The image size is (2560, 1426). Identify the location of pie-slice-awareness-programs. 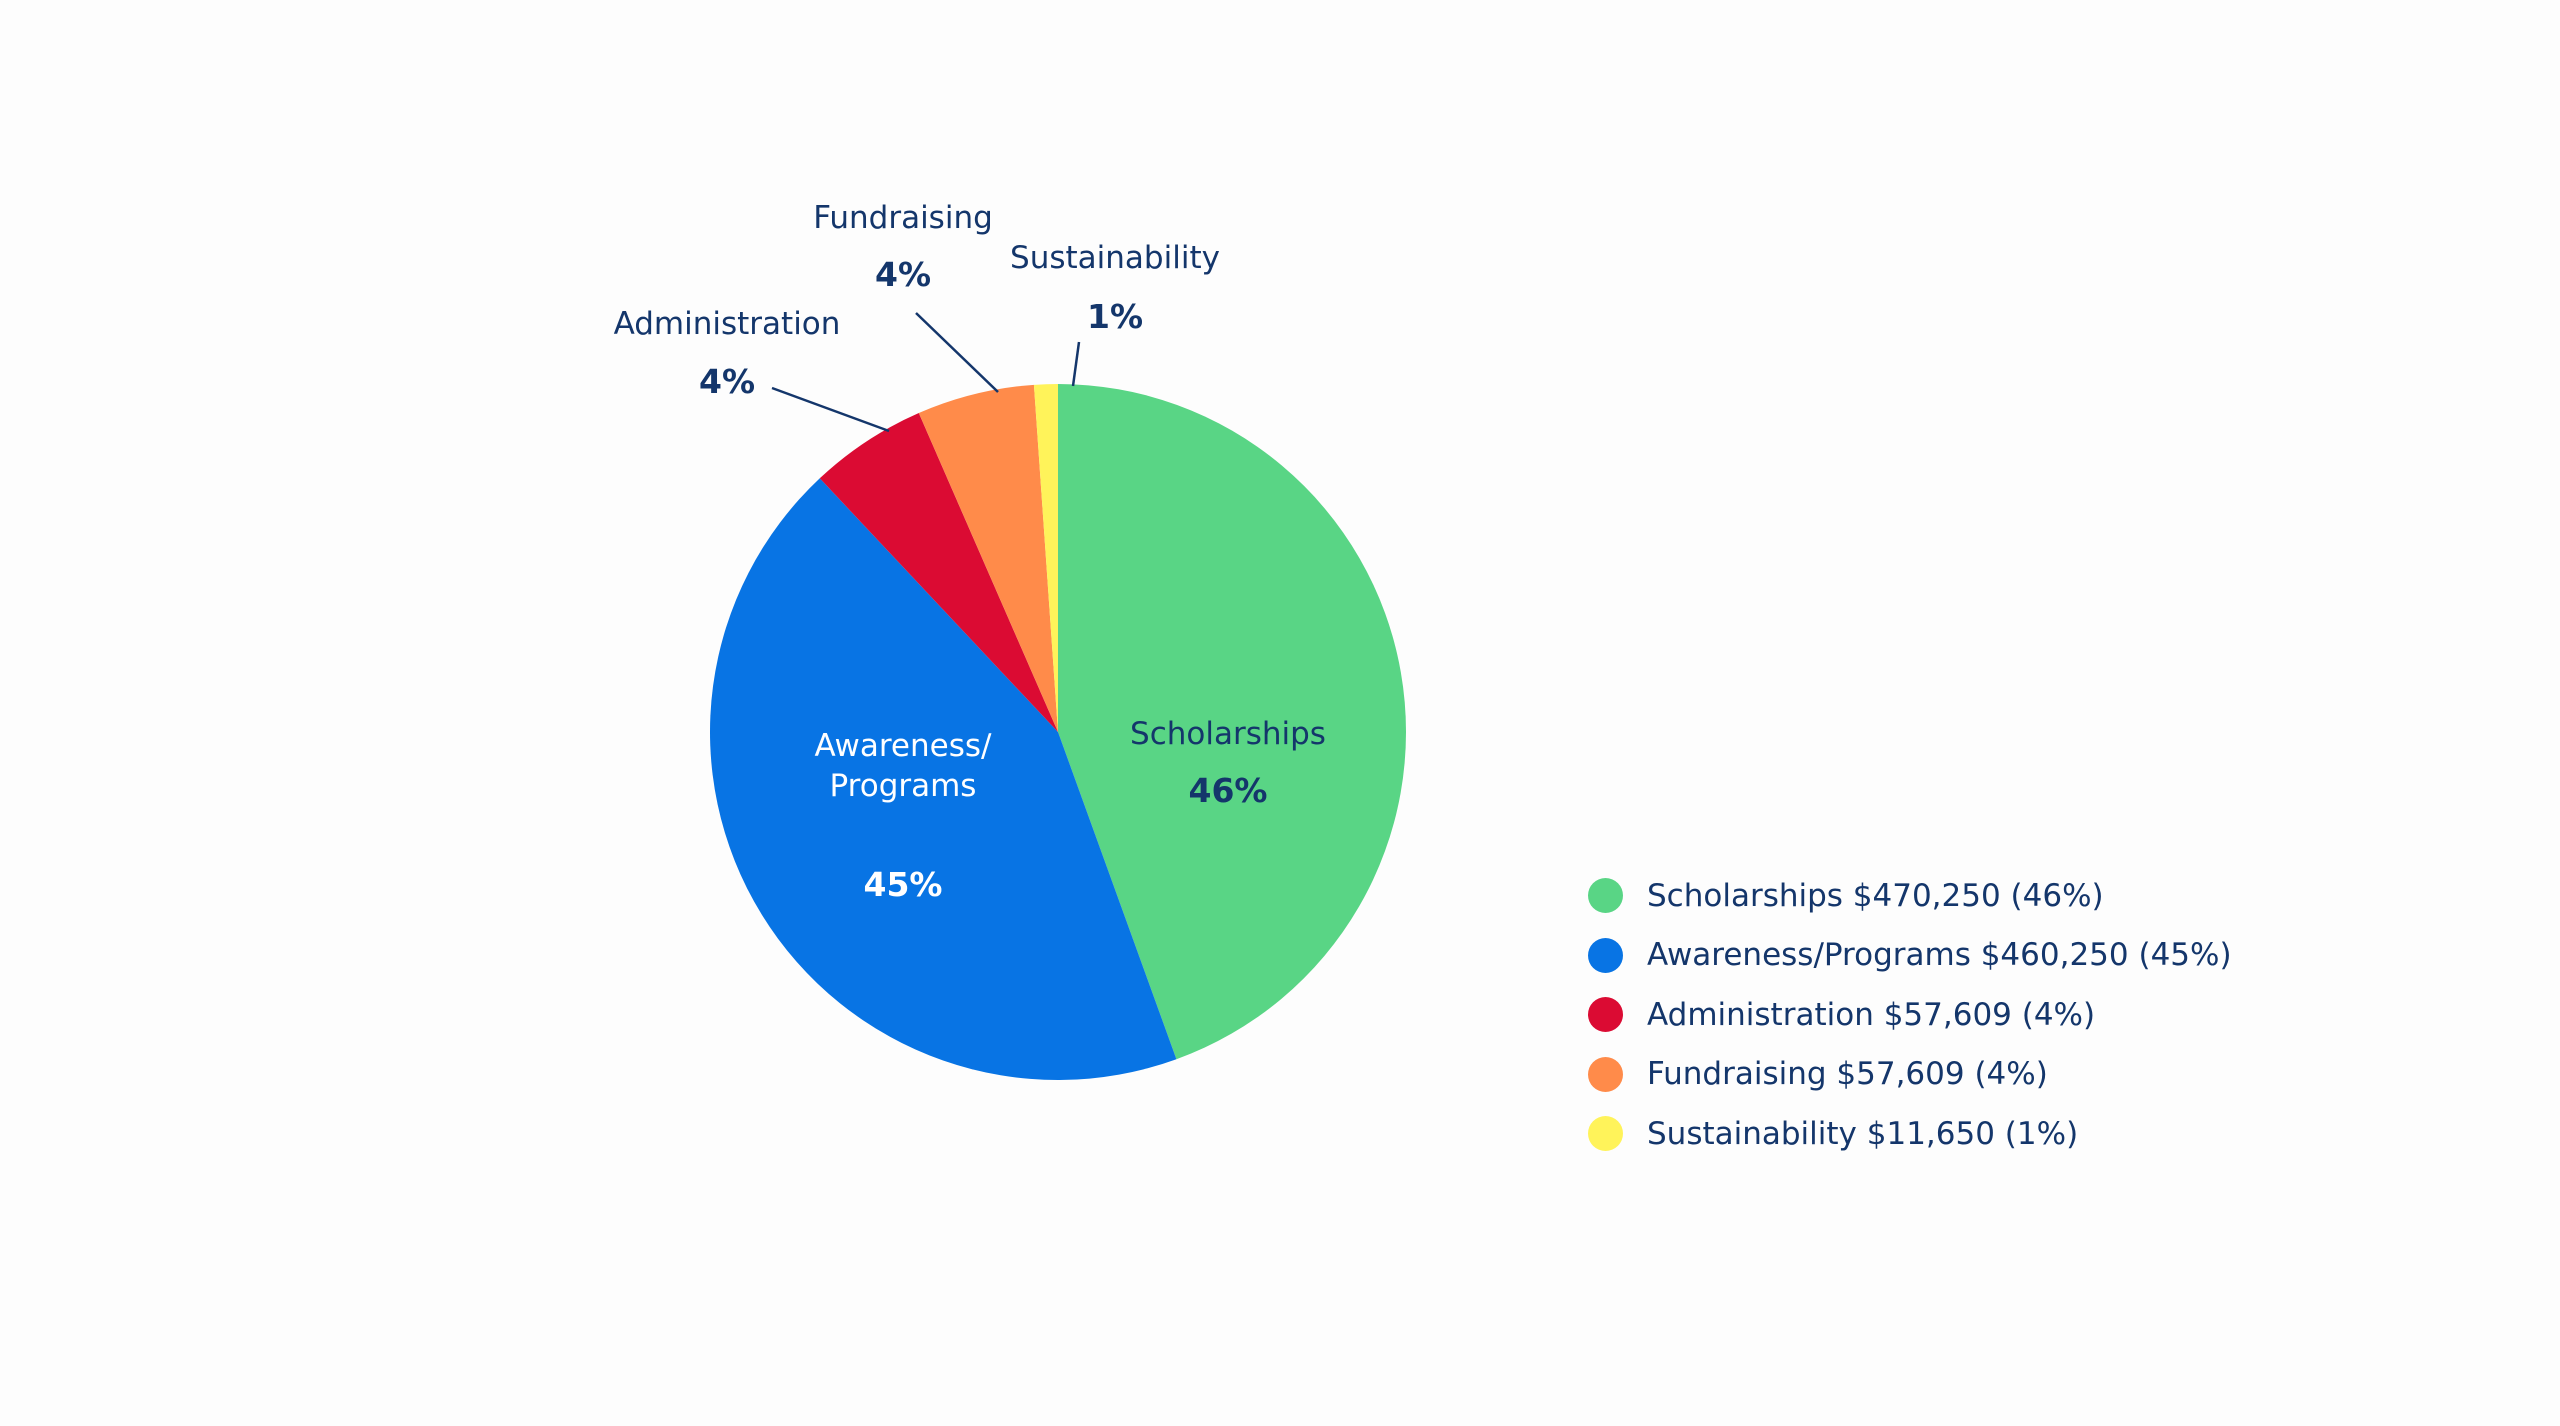
(943, 779).